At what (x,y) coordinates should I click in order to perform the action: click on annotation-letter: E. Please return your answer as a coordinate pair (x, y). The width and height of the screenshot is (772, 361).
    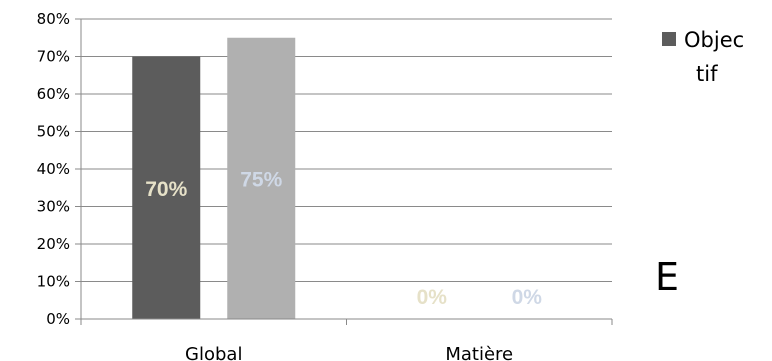
    Looking at the image, I should click on (667, 277).